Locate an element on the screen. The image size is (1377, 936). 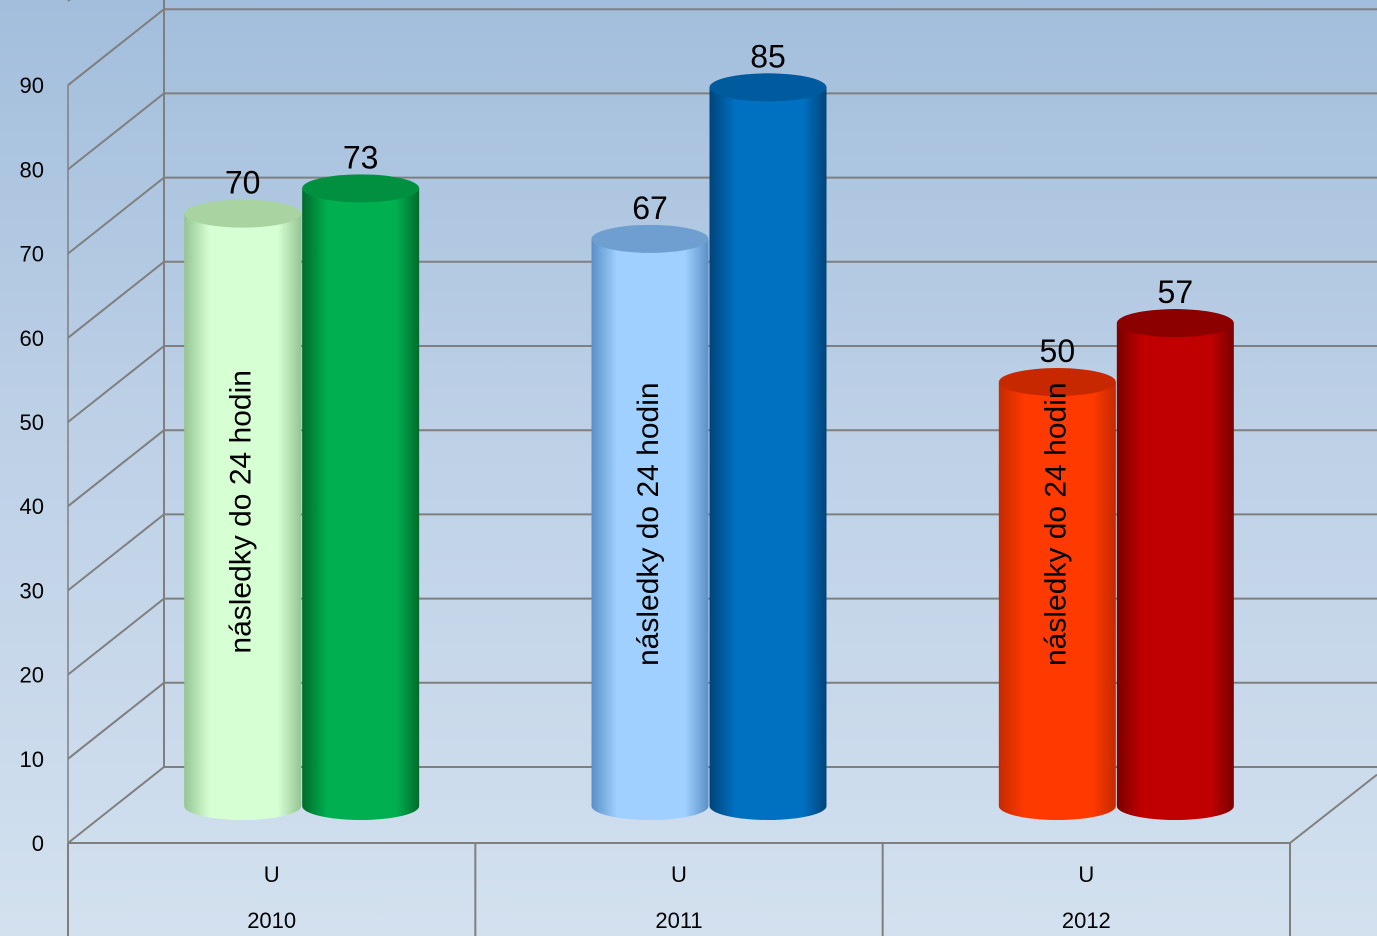
bar-67: 67 následky do 24 hodin is located at coordinates (650, 505).